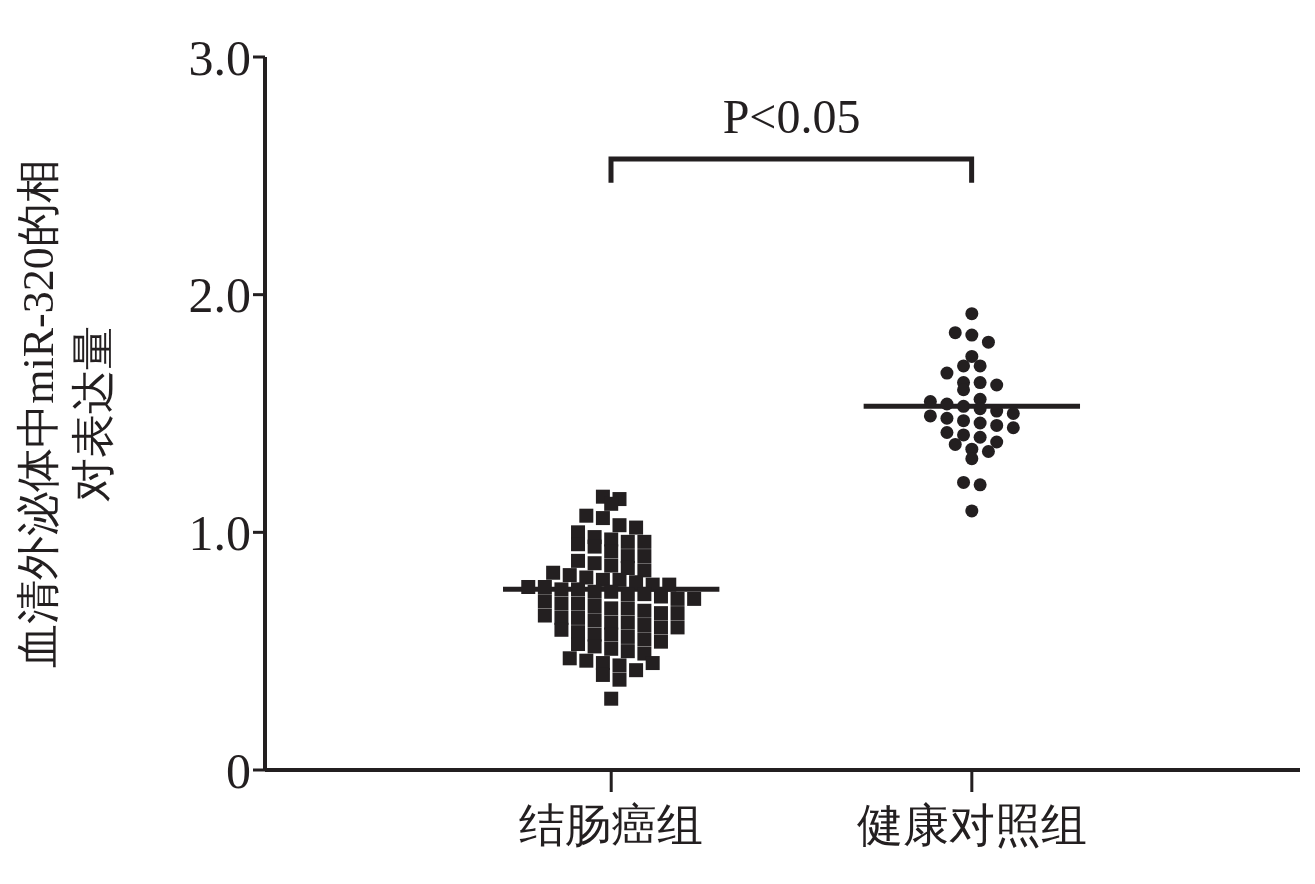 Image resolution: width=1315 pixels, height=884 pixels. I want to click on annotation: P<0.05, so click(791, 117).